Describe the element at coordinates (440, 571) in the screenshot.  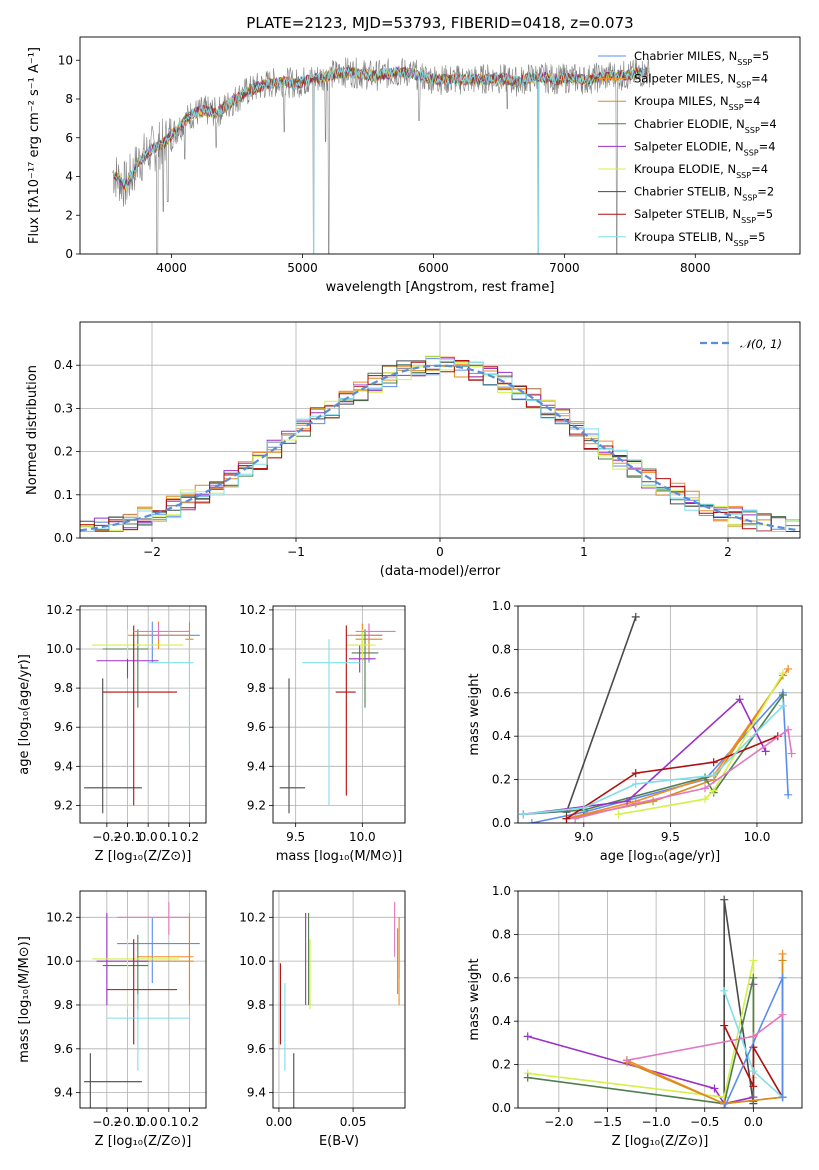
I see `x-axis-label: (data-model)/error` at that location.